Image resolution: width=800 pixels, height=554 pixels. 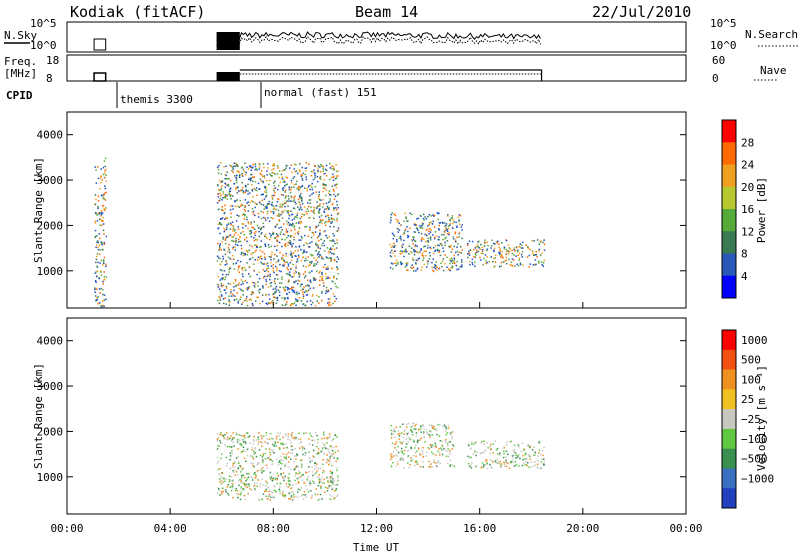 I want to click on colorbar-swatch, so click(x=729, y=379).